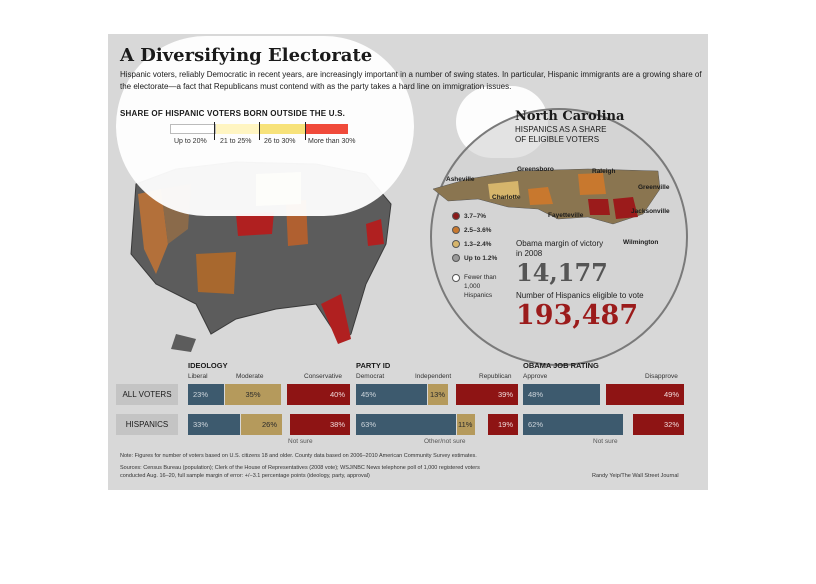 This screenshot has height=584, width=816. What do you see at coordinates (650, 211) in the screenshot?
I see `city-label: Jacksonville` at bounding box center [650, 211].